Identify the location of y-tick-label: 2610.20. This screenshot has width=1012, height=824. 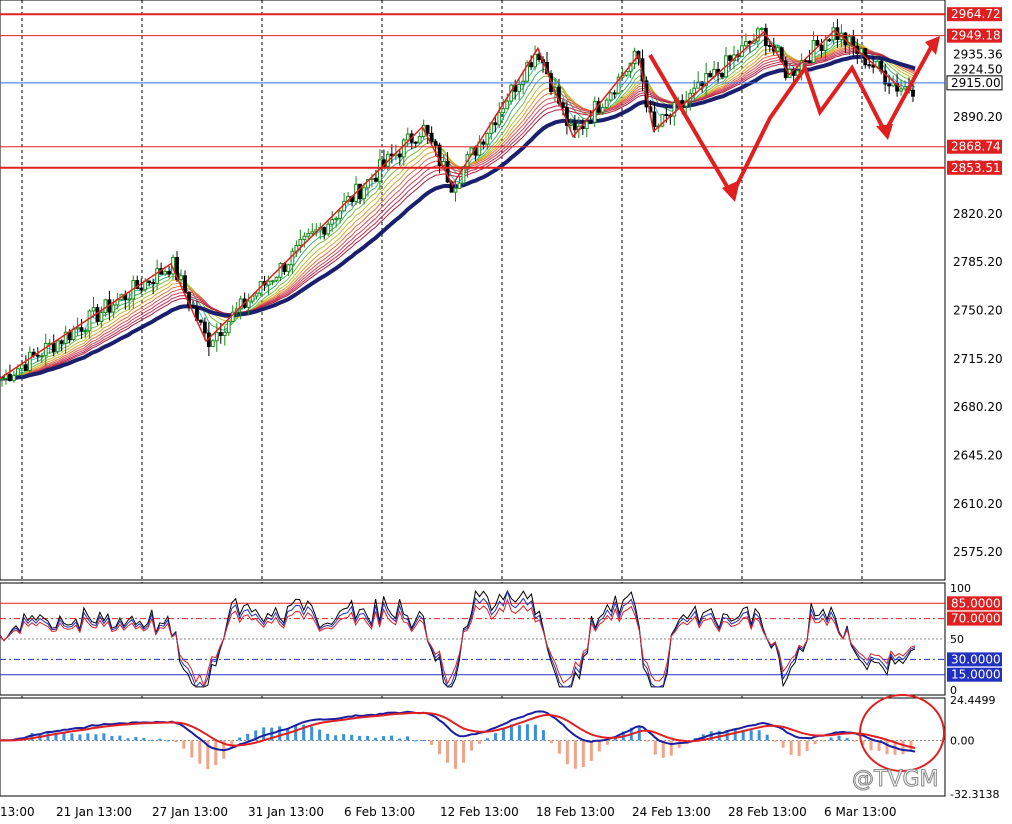
(978, 504).